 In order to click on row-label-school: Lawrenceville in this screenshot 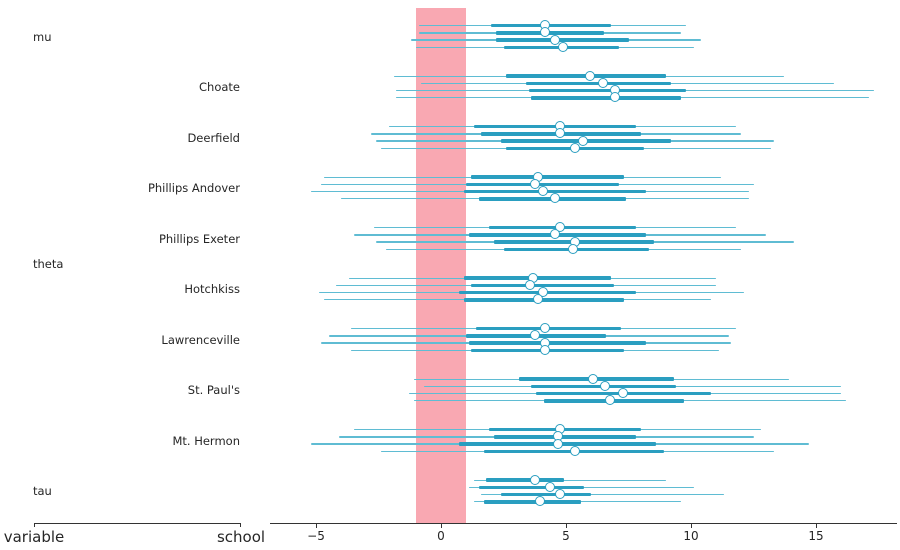, I will do `click(200, 339)`.